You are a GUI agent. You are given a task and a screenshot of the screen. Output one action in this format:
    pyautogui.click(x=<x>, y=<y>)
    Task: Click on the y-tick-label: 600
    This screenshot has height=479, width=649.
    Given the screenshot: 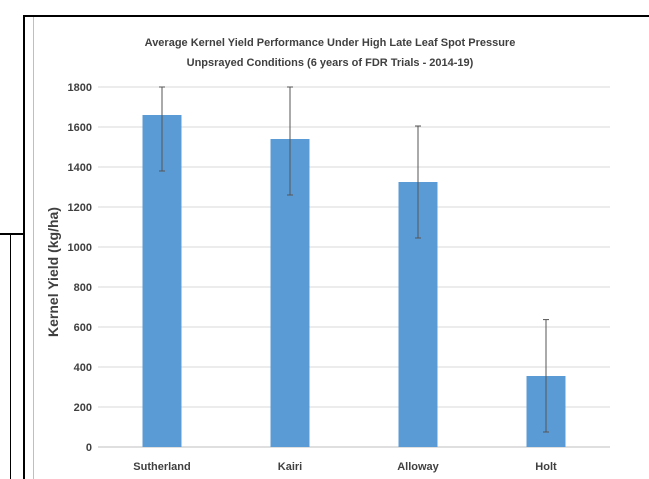 What is the action you would take?
    pyautogui.click(x=83, y=328)
    